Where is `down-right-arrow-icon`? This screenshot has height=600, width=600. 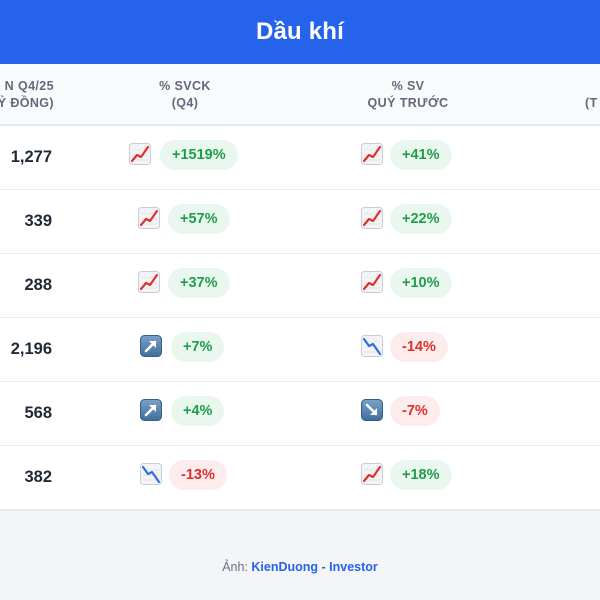 down-right-arrow-icon is located at coordinates (372, 410).